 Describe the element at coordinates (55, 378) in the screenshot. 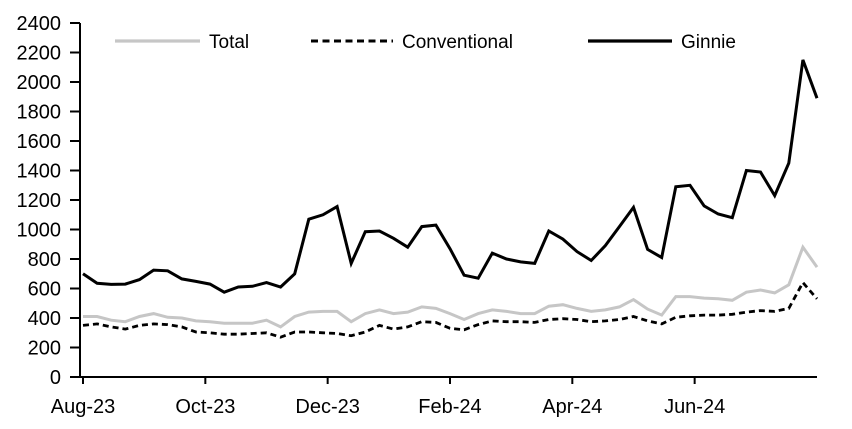

I see `y-tick-label: 0` at that location.